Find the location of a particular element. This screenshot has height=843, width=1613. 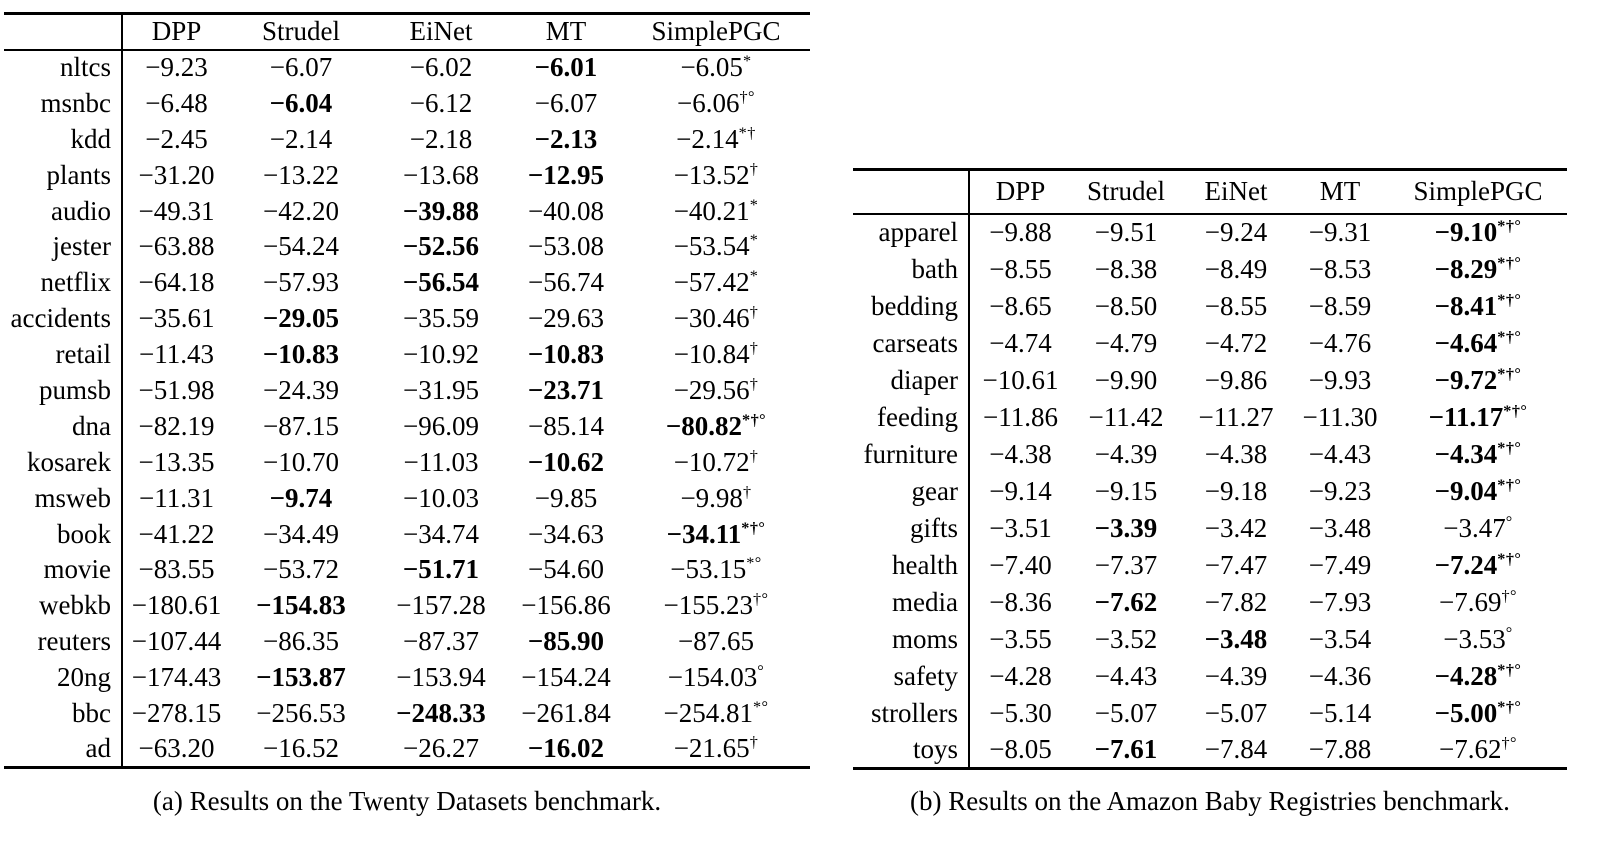

log-likelihood-value: −24.39 is located at coordinates (301, 389).